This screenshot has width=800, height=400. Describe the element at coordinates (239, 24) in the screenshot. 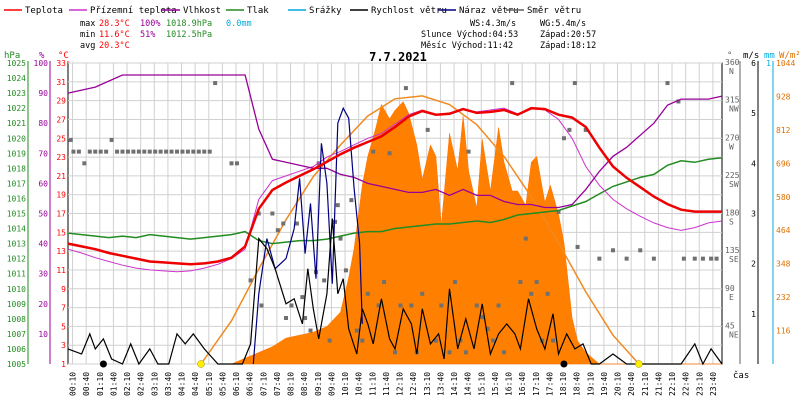

I see `stat-max-rain: 0.0mm` at that location.